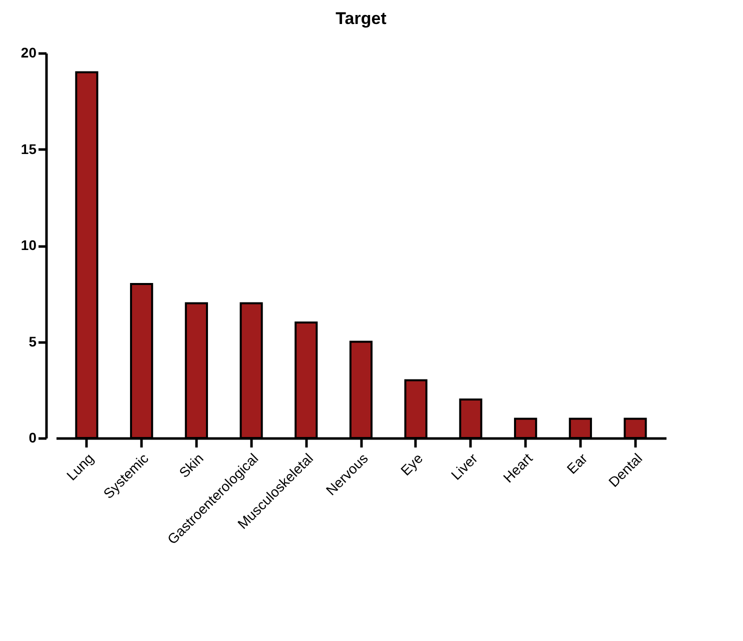 The width and height of the screenshot is (743, 641). What do you see at coordinates (411, 464) in the screenshot?
I see `x-tick-label: Eye` at bounding box center [411, 464].